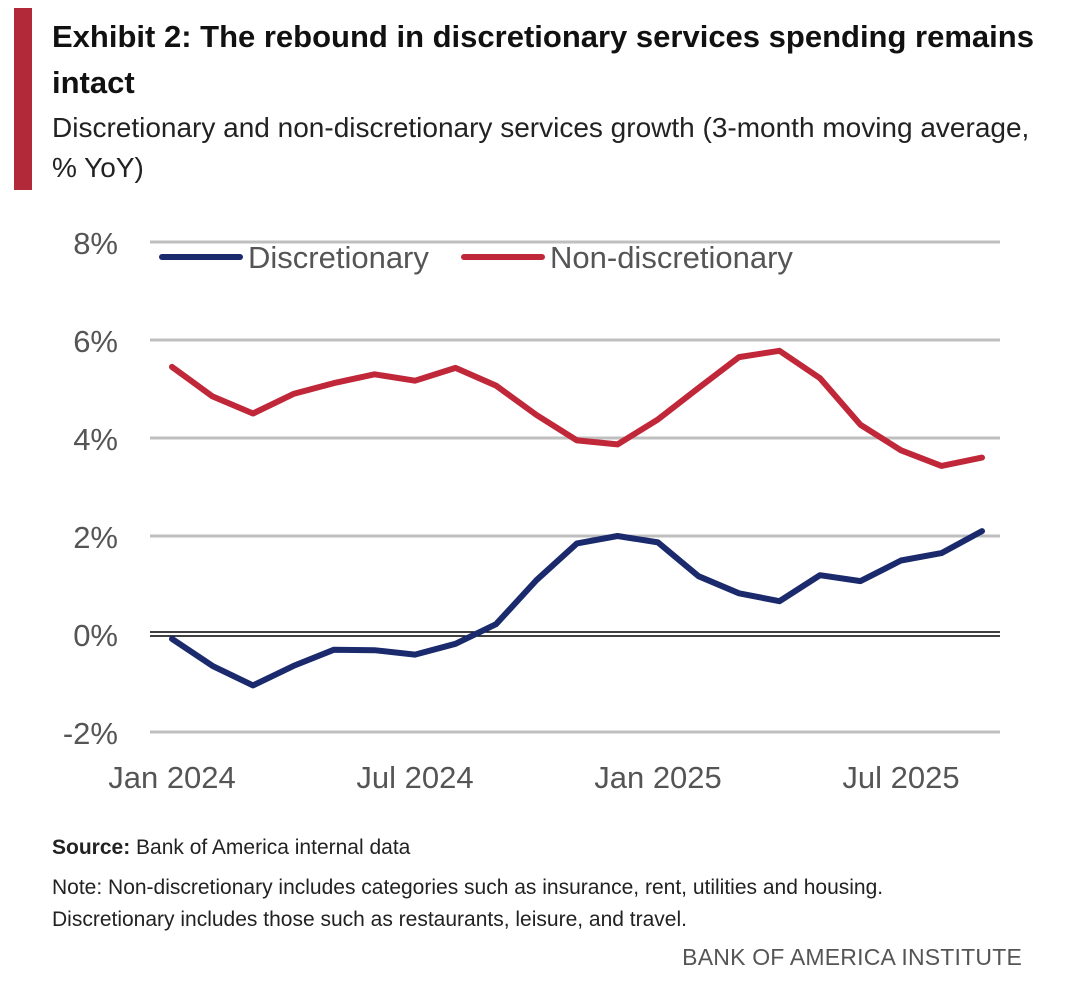  I want to click on accent-bar, so click(23, 99).